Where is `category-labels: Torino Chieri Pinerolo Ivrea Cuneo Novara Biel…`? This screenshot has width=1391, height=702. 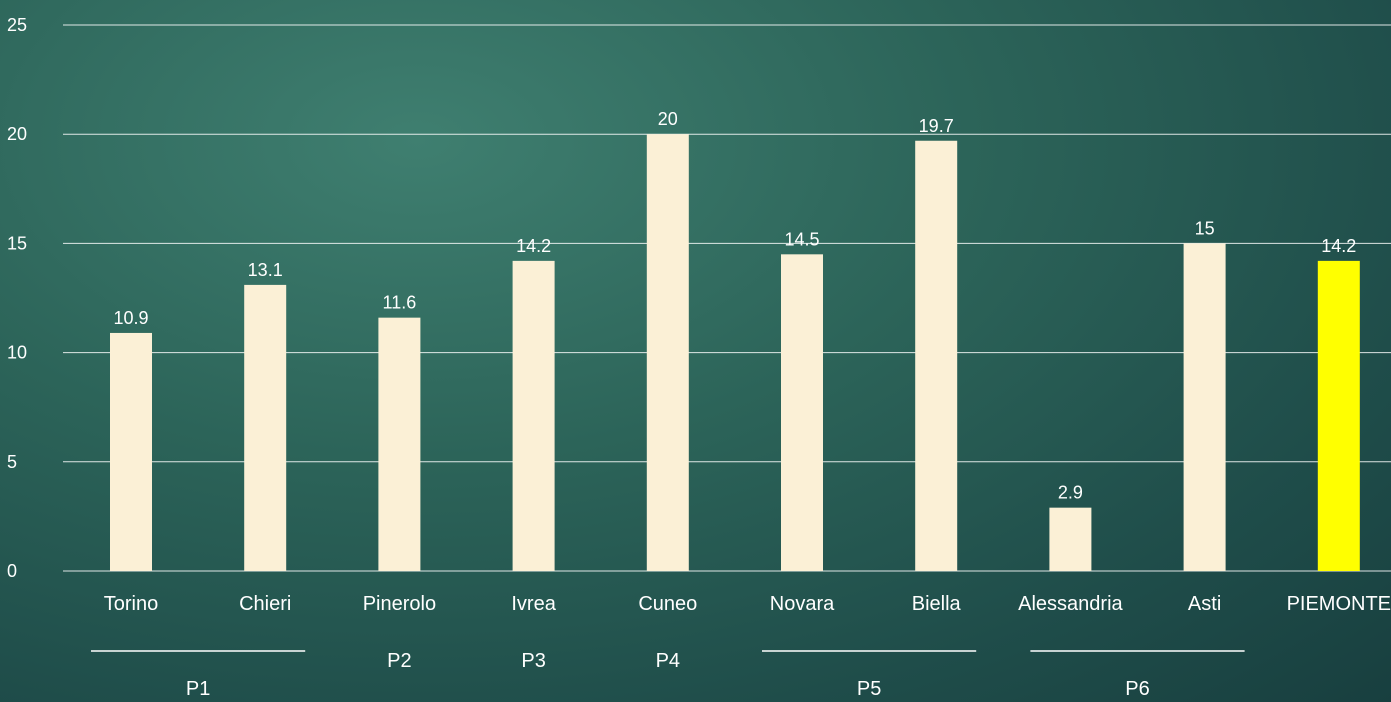 category-labels: Torino Chieri Pinerolo Ivrea Cuneo Novara Biel… is located at coordinates (747, 604).